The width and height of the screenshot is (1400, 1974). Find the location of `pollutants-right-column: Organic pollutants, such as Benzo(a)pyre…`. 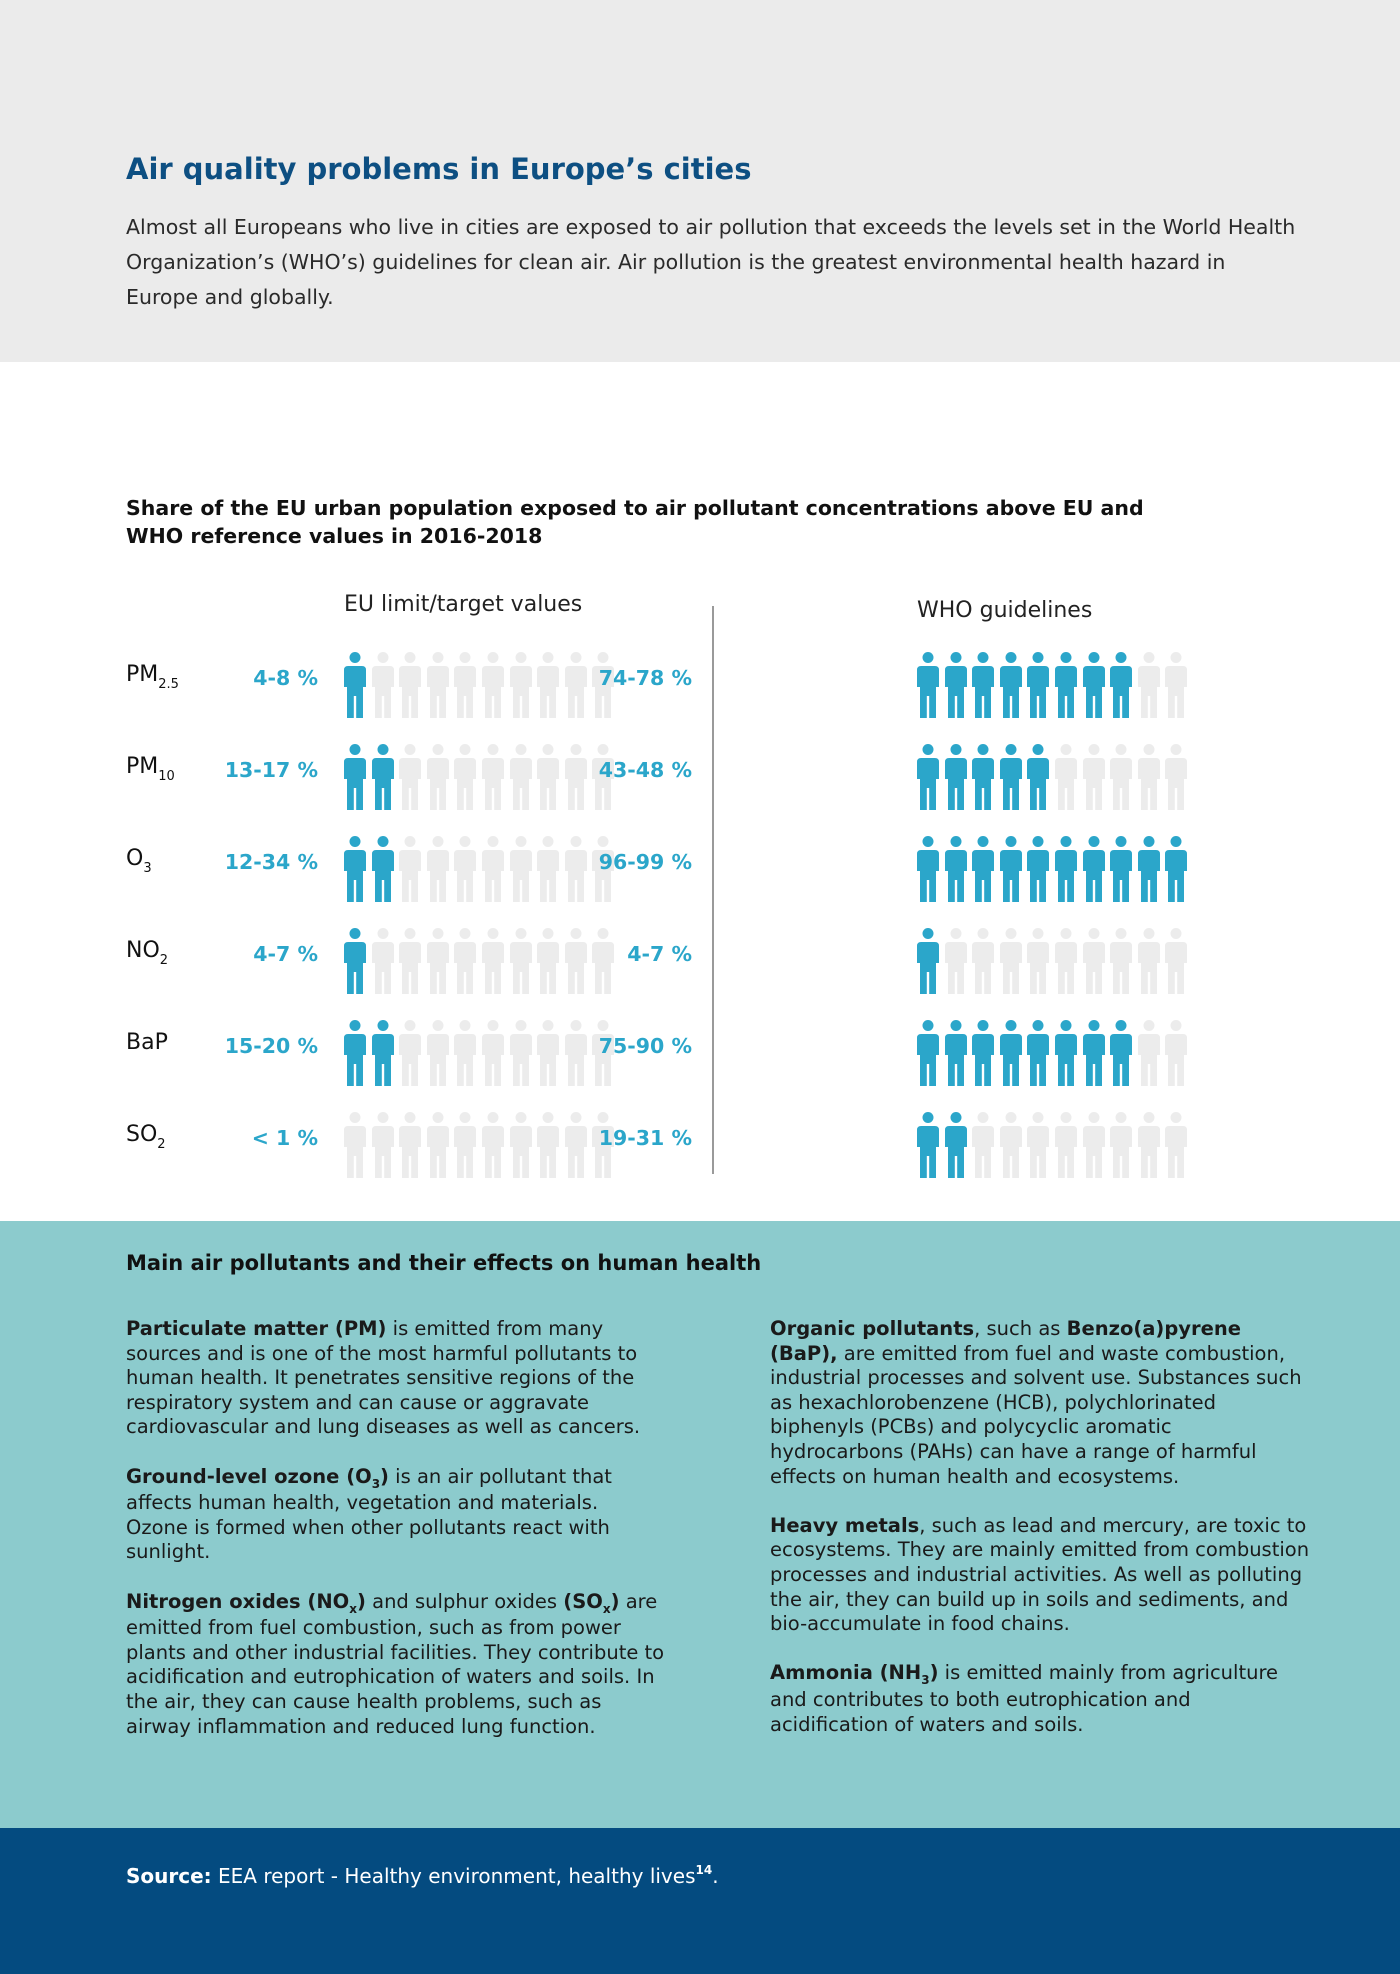

pollutants-right-column: Organic pollutants, such as Benzo(a)pyre… is located at coordinates (1040, 1539).